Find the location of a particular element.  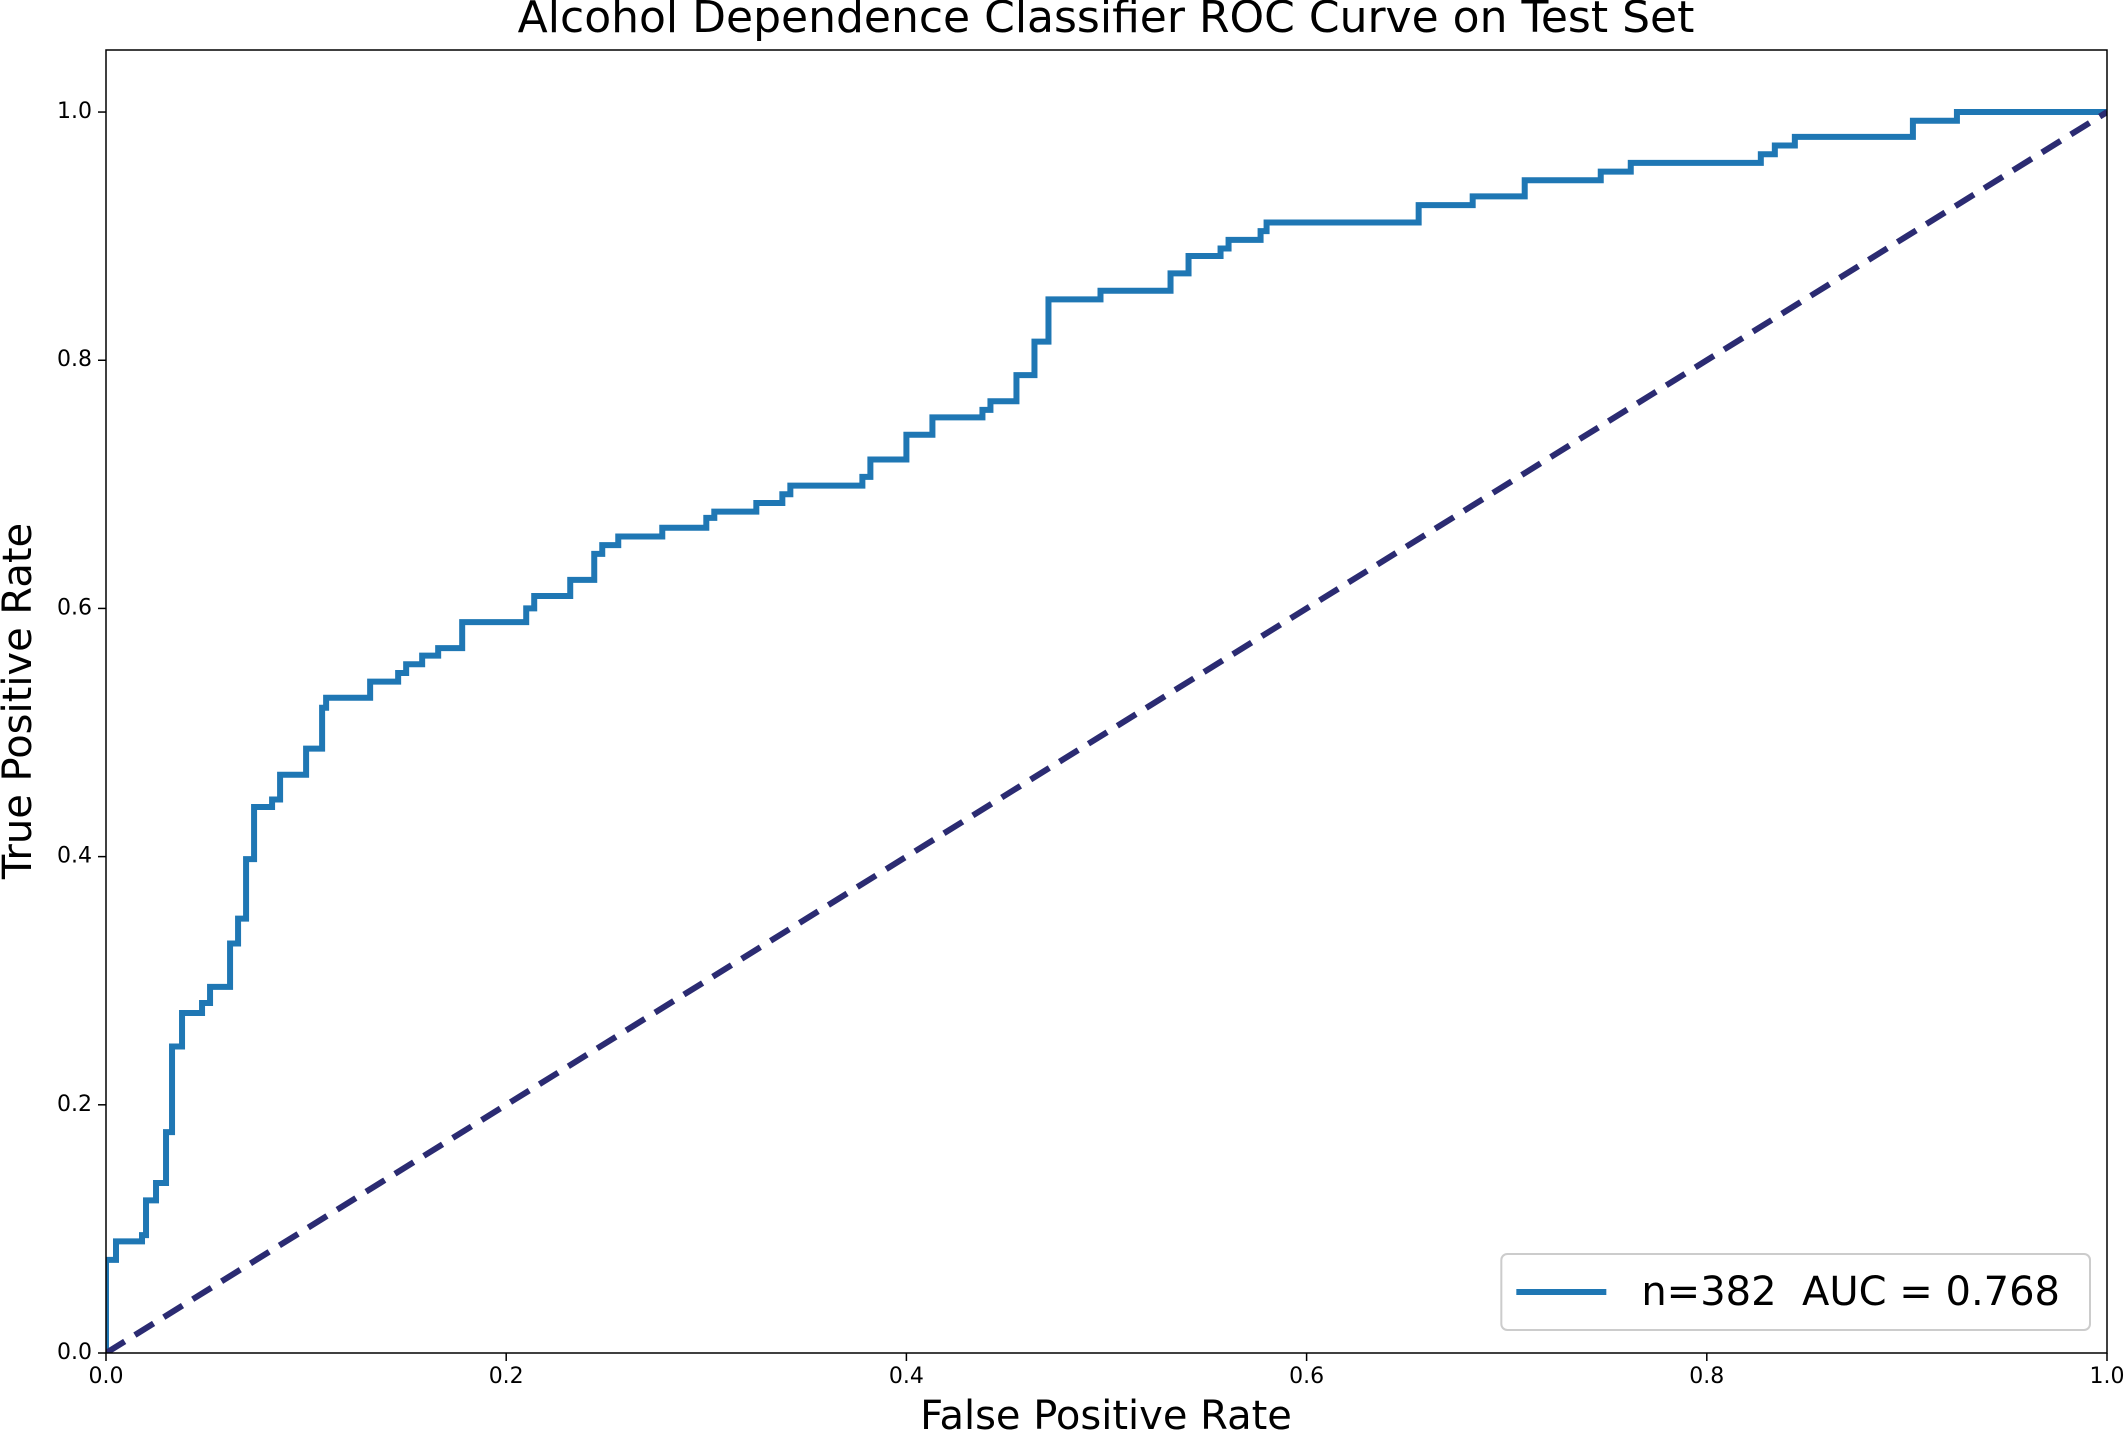

x-tick-label: 1.0 is located at coordinates (2107, 1376).